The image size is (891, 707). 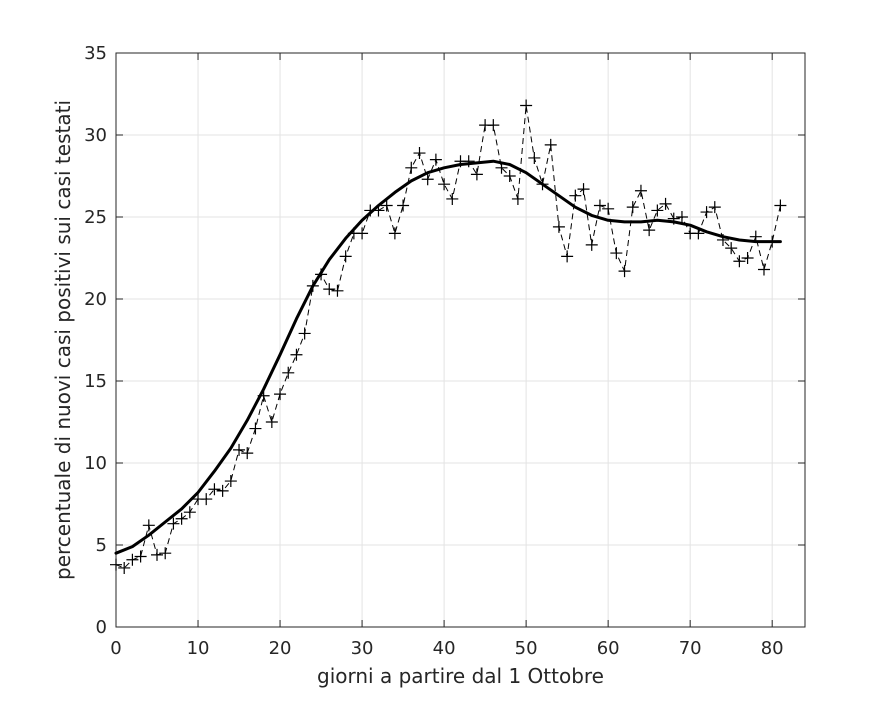 What do you see at coordinates (95, 53) in the screenshot?
I see `y-tick-label: 35` at bounding box center [95, 53].